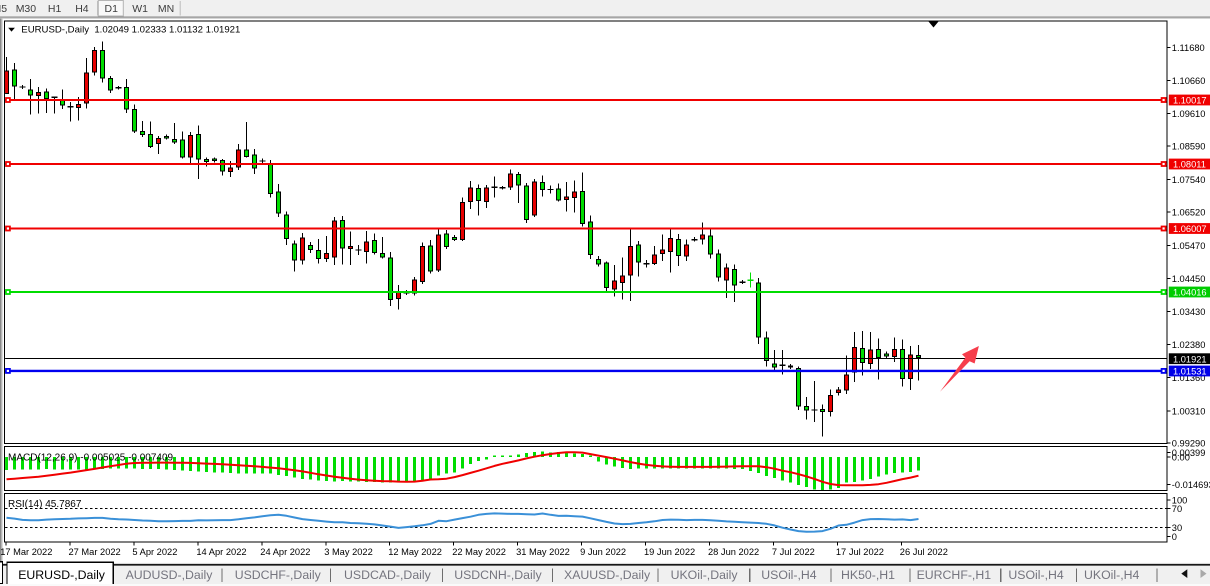 Image resolution: width=1210 pixels, height=586 pixels. What do you see at coordinates (388, 575) in the screenshot?
I see `svg-text: USDCAD-,Daily` at bounding box center [388, 575].